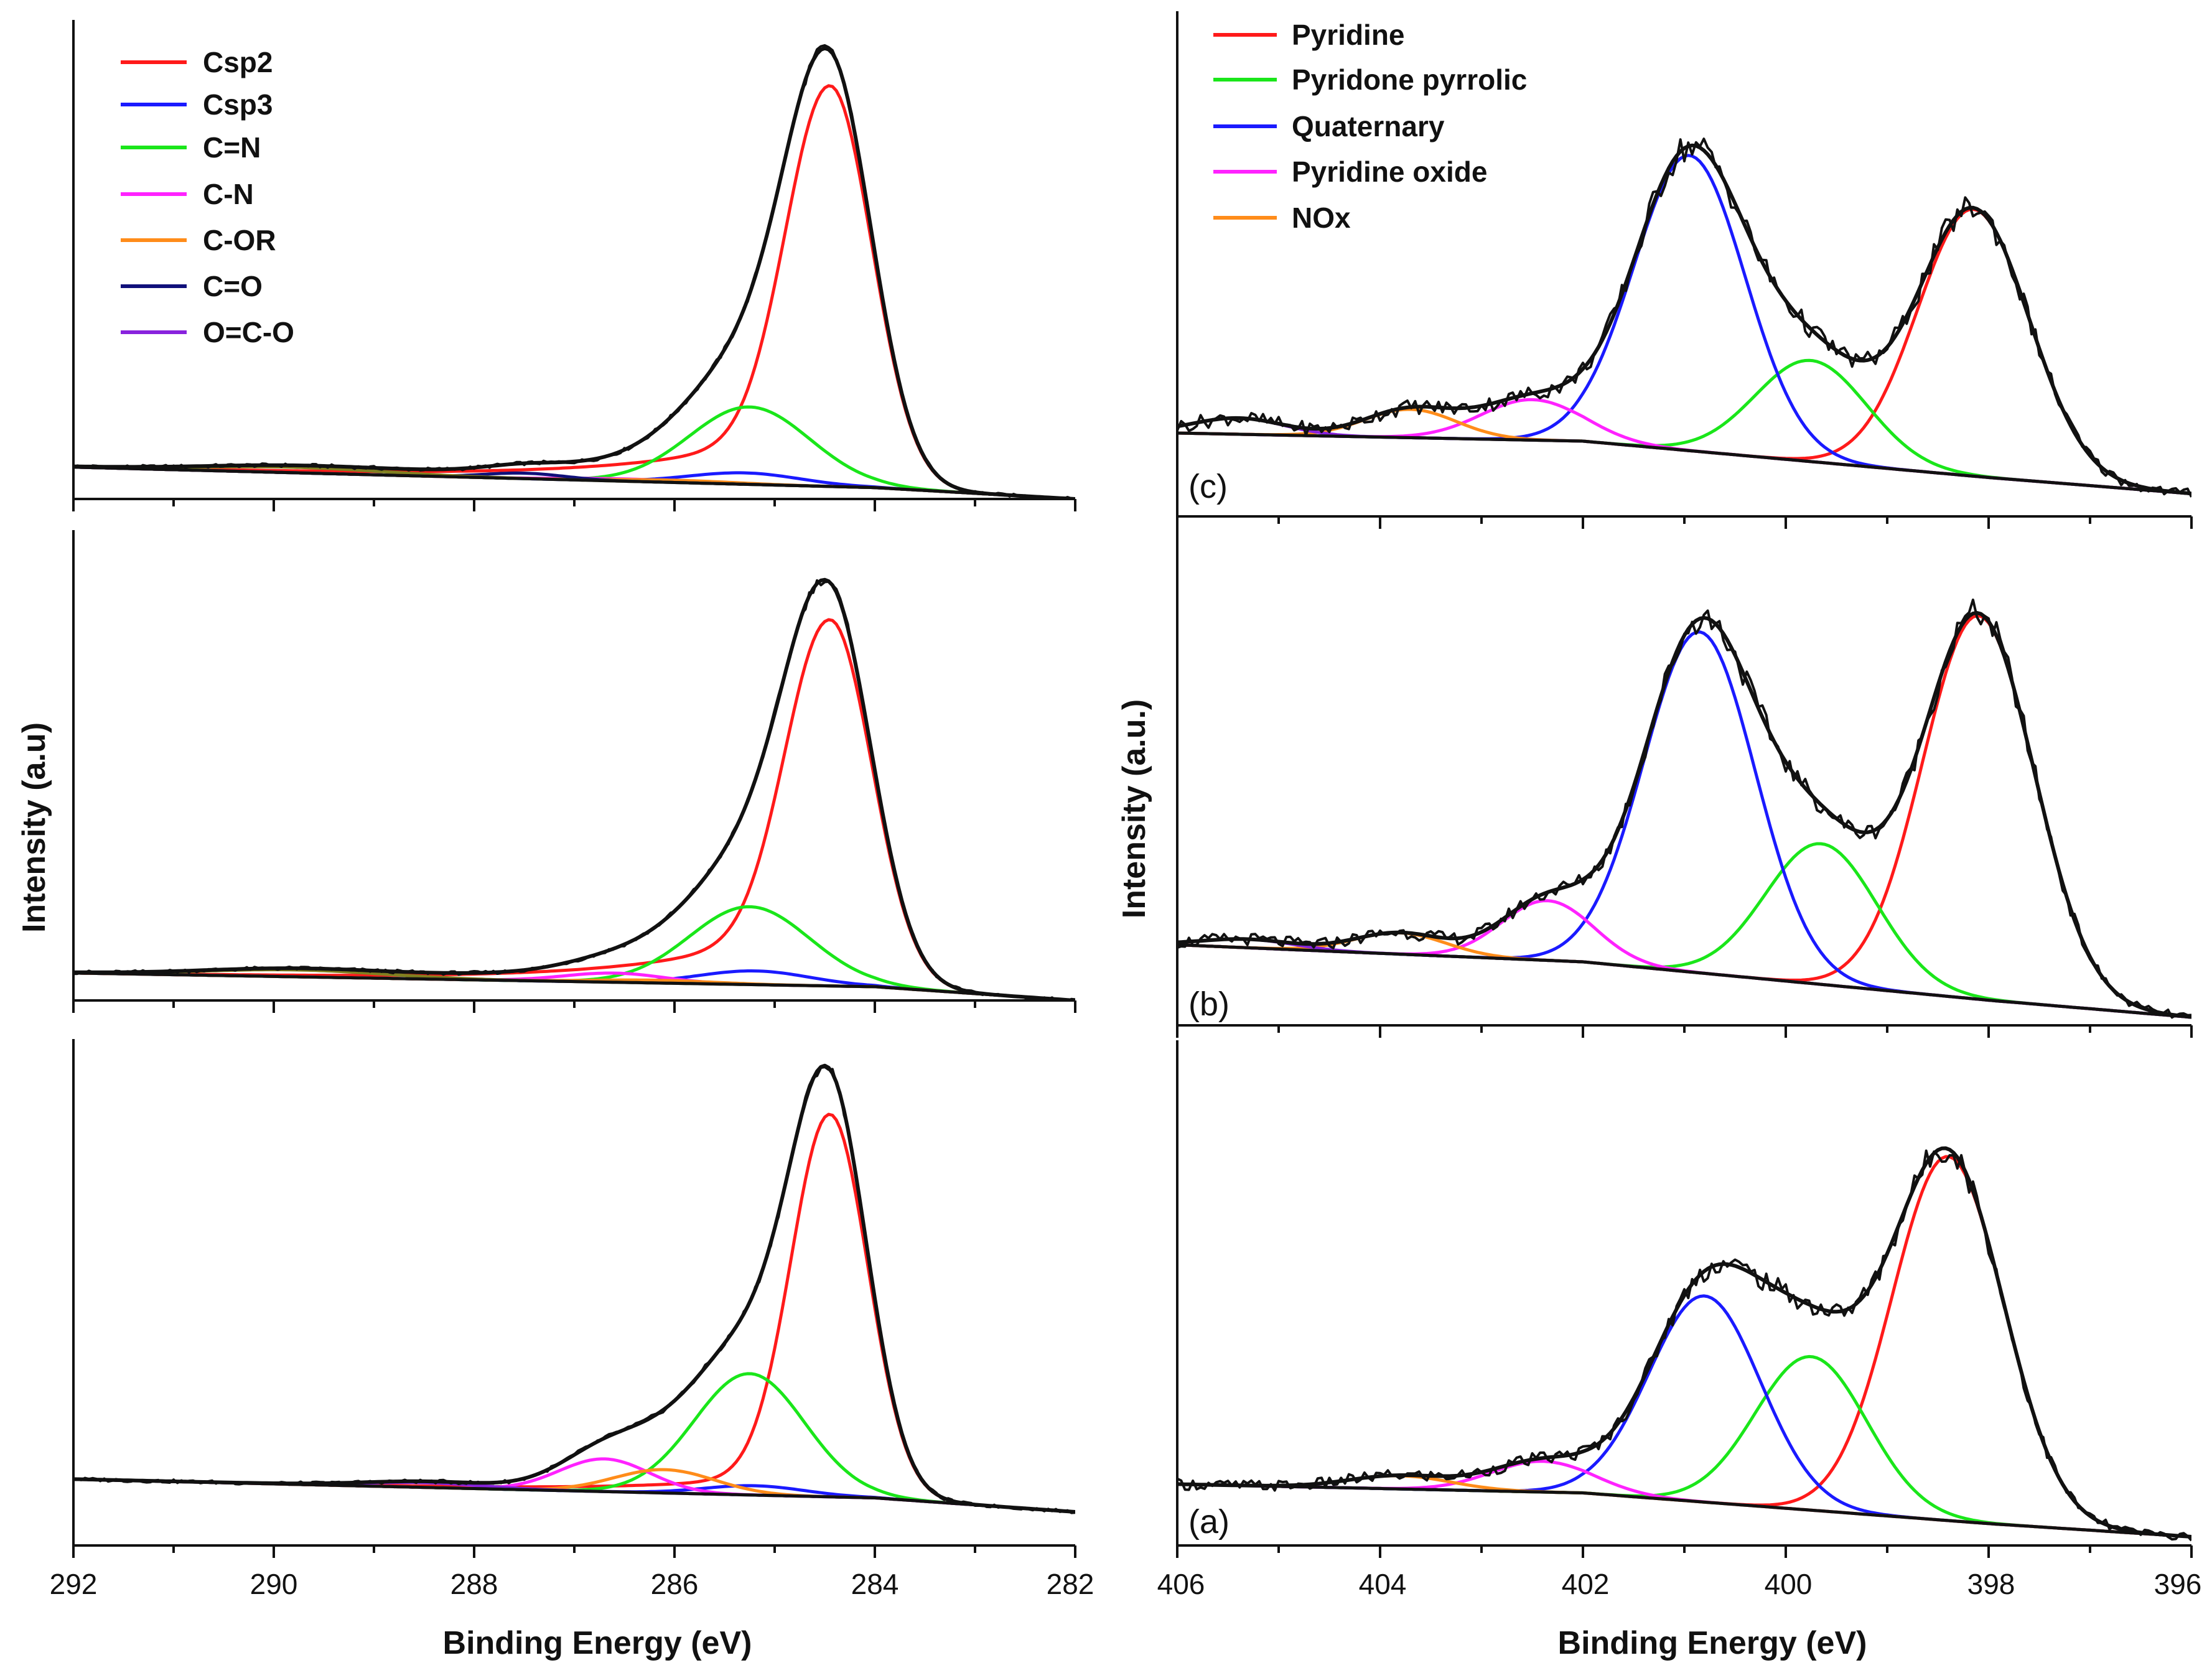  I want to click on c1s-middle-plot-area, so click(574, 788).